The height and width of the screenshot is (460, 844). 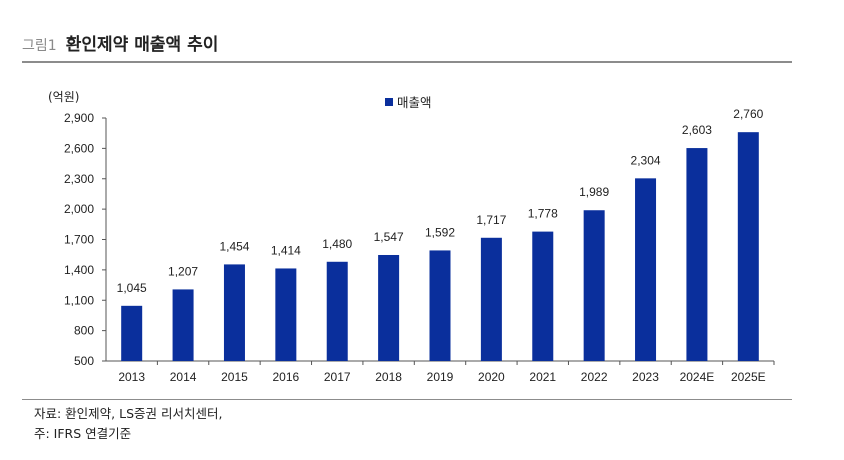 I want to click on y-tick-label: 1,400, so click(x=79, y=270).